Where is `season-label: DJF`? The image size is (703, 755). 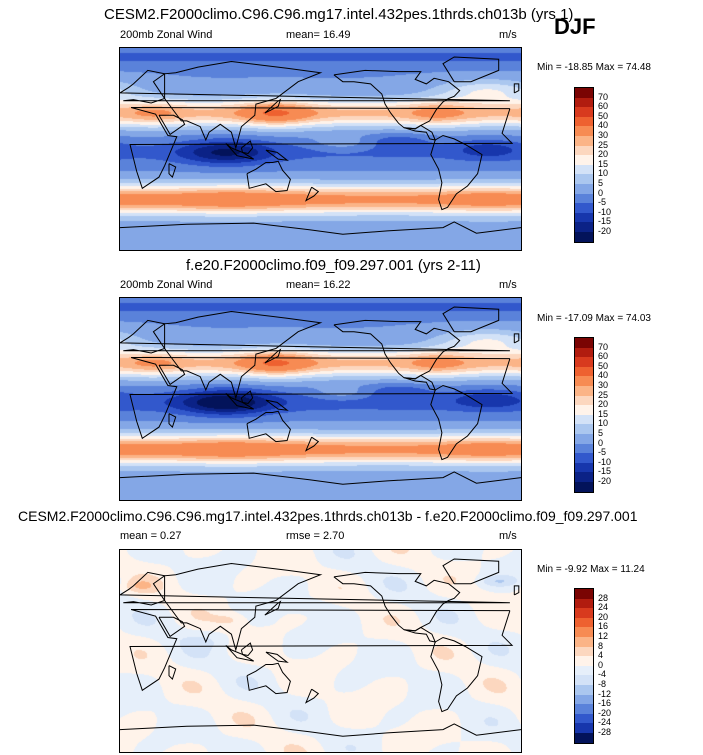
season-label: DJF is located at coordinates (575, 26).